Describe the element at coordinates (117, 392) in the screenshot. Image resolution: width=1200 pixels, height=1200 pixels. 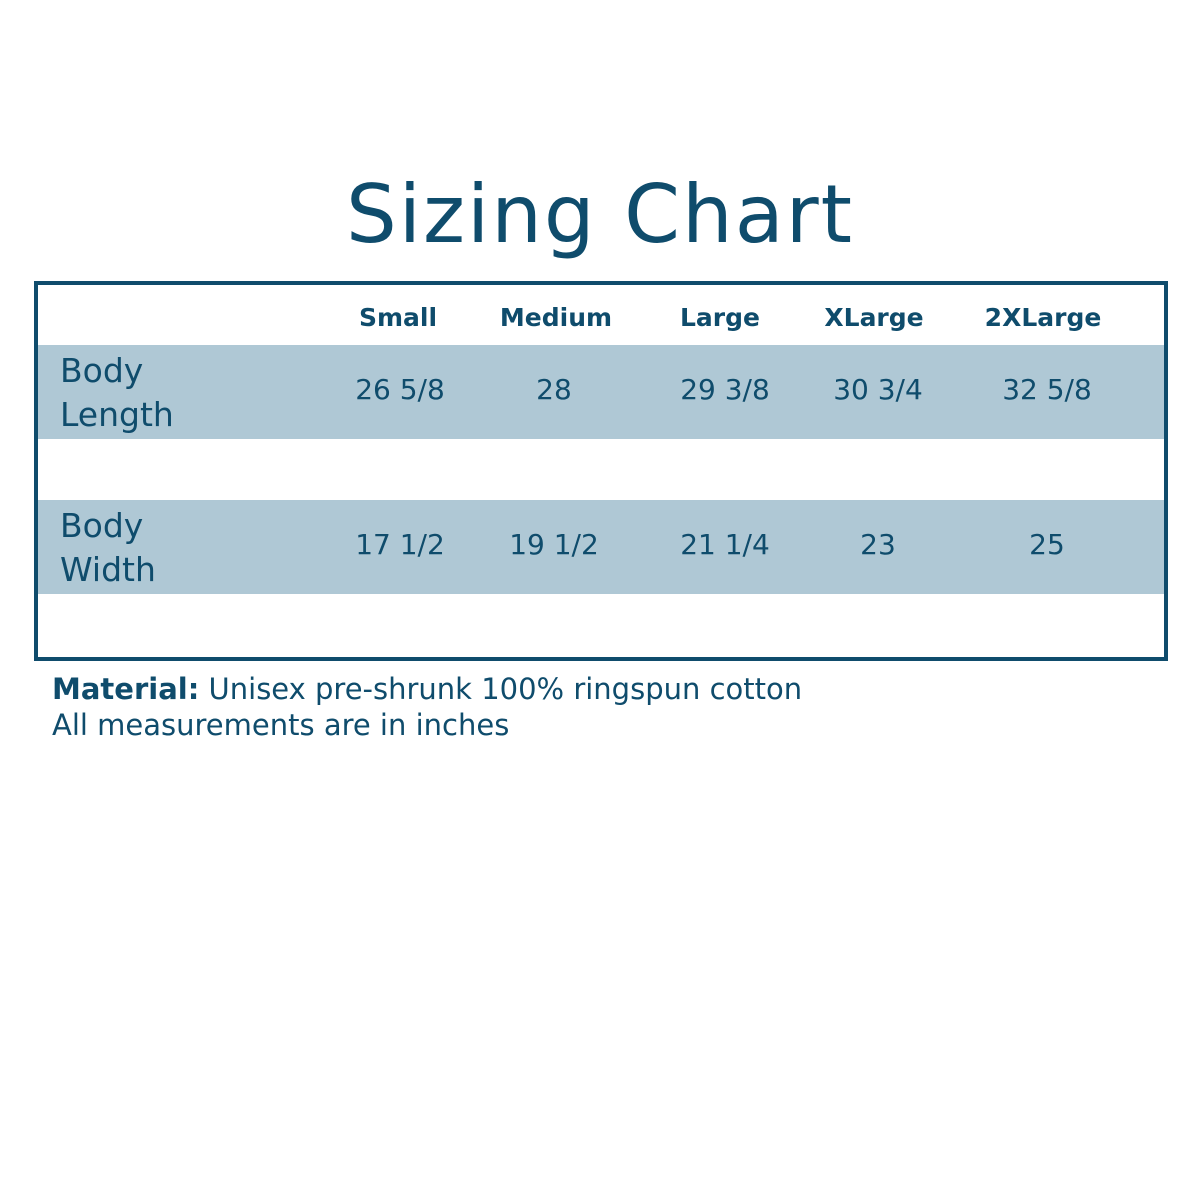
I see `row-label: Body Length` at that location.